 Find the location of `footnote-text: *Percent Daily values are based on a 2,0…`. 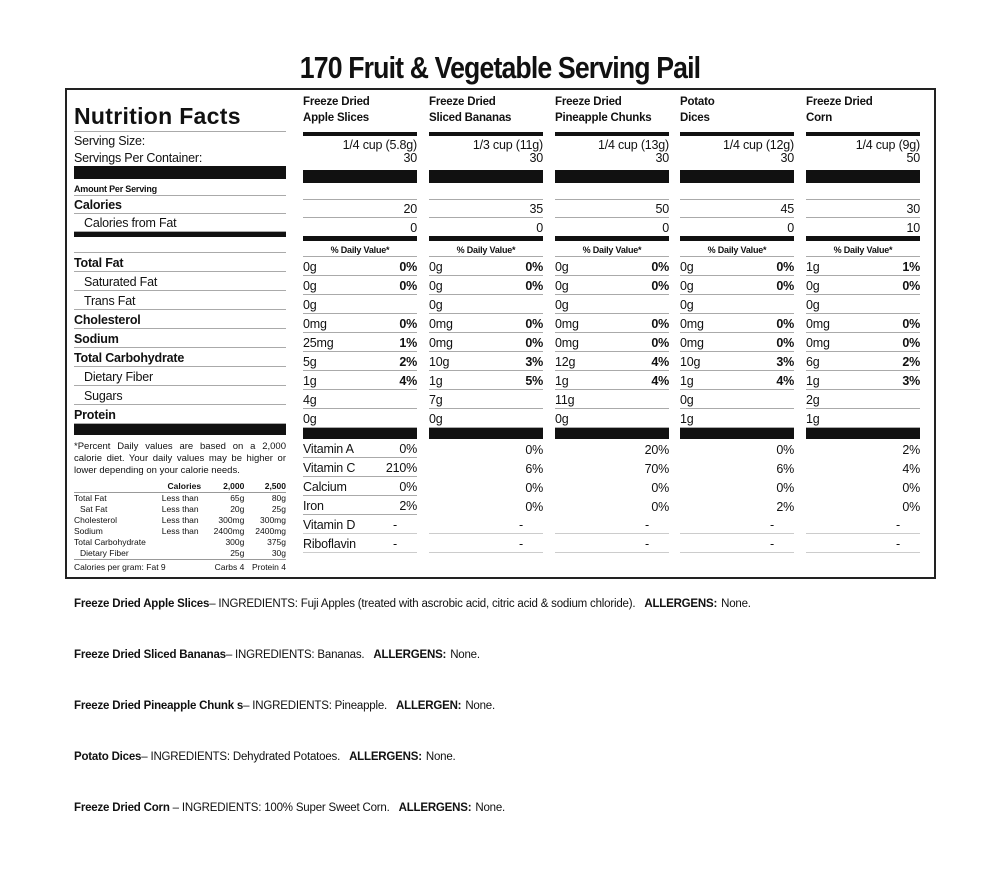

footnote-text: *Percent Daily values are based on a 2,0… is located at coordinates (180, 458).